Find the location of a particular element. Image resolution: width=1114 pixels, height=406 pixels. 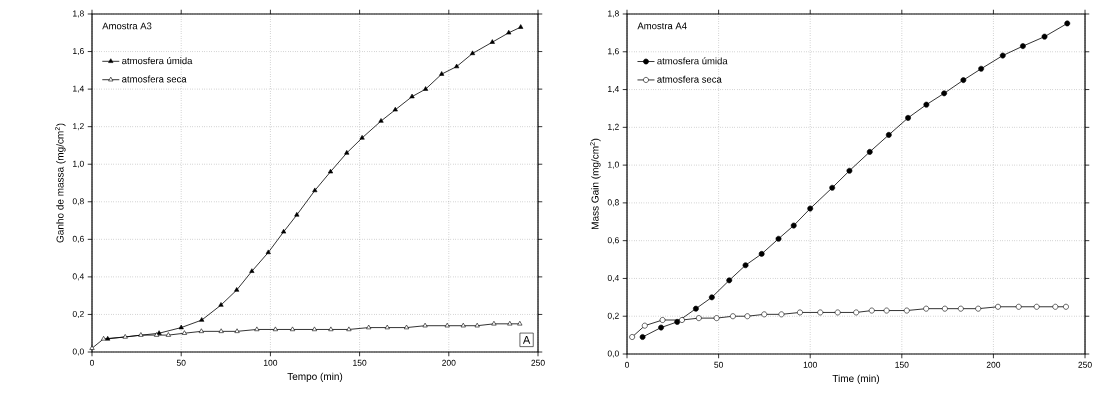

y-axis-title: Ganho de massa (mg/cm$^{2}$) is located at coordinates (60, 183).